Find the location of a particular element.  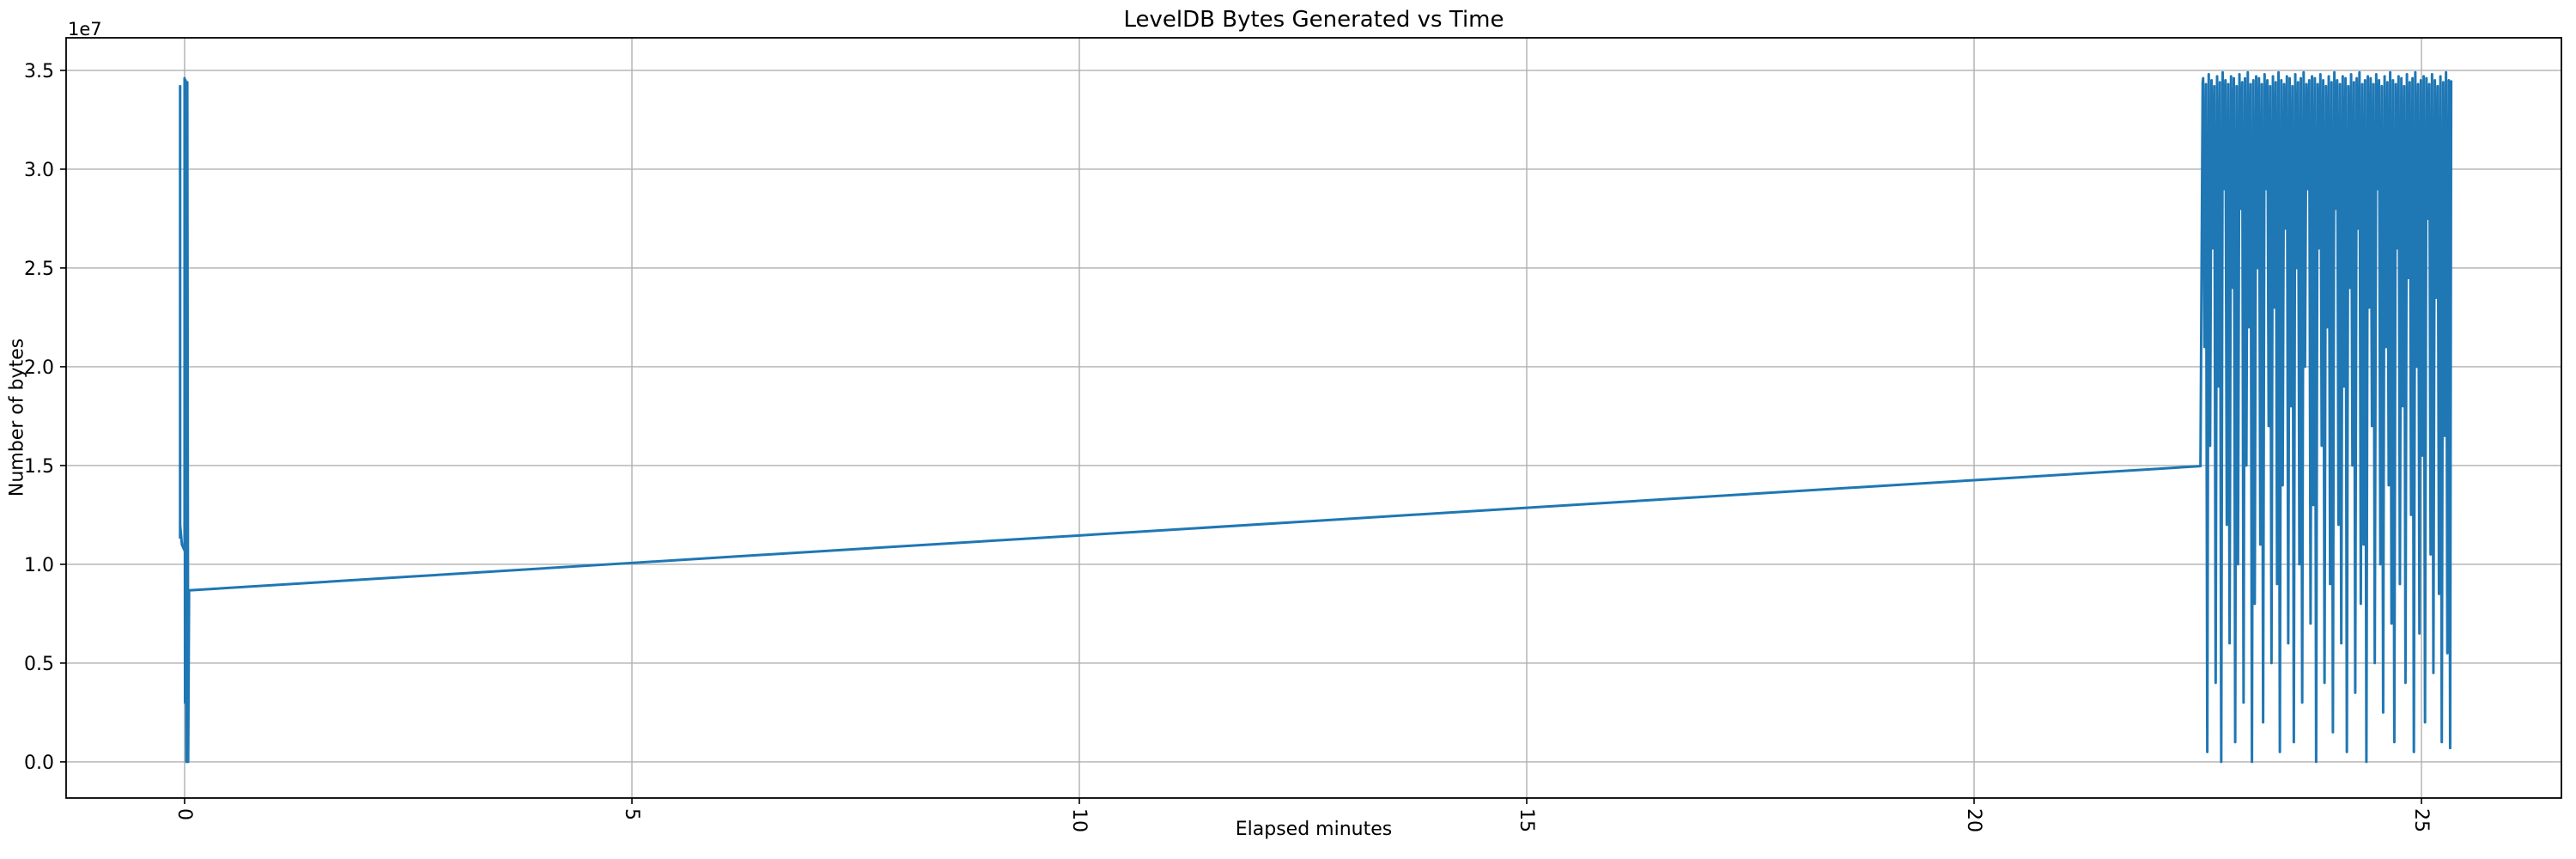

y-tick-label: 0.0 is located at coordinates (39, 763).